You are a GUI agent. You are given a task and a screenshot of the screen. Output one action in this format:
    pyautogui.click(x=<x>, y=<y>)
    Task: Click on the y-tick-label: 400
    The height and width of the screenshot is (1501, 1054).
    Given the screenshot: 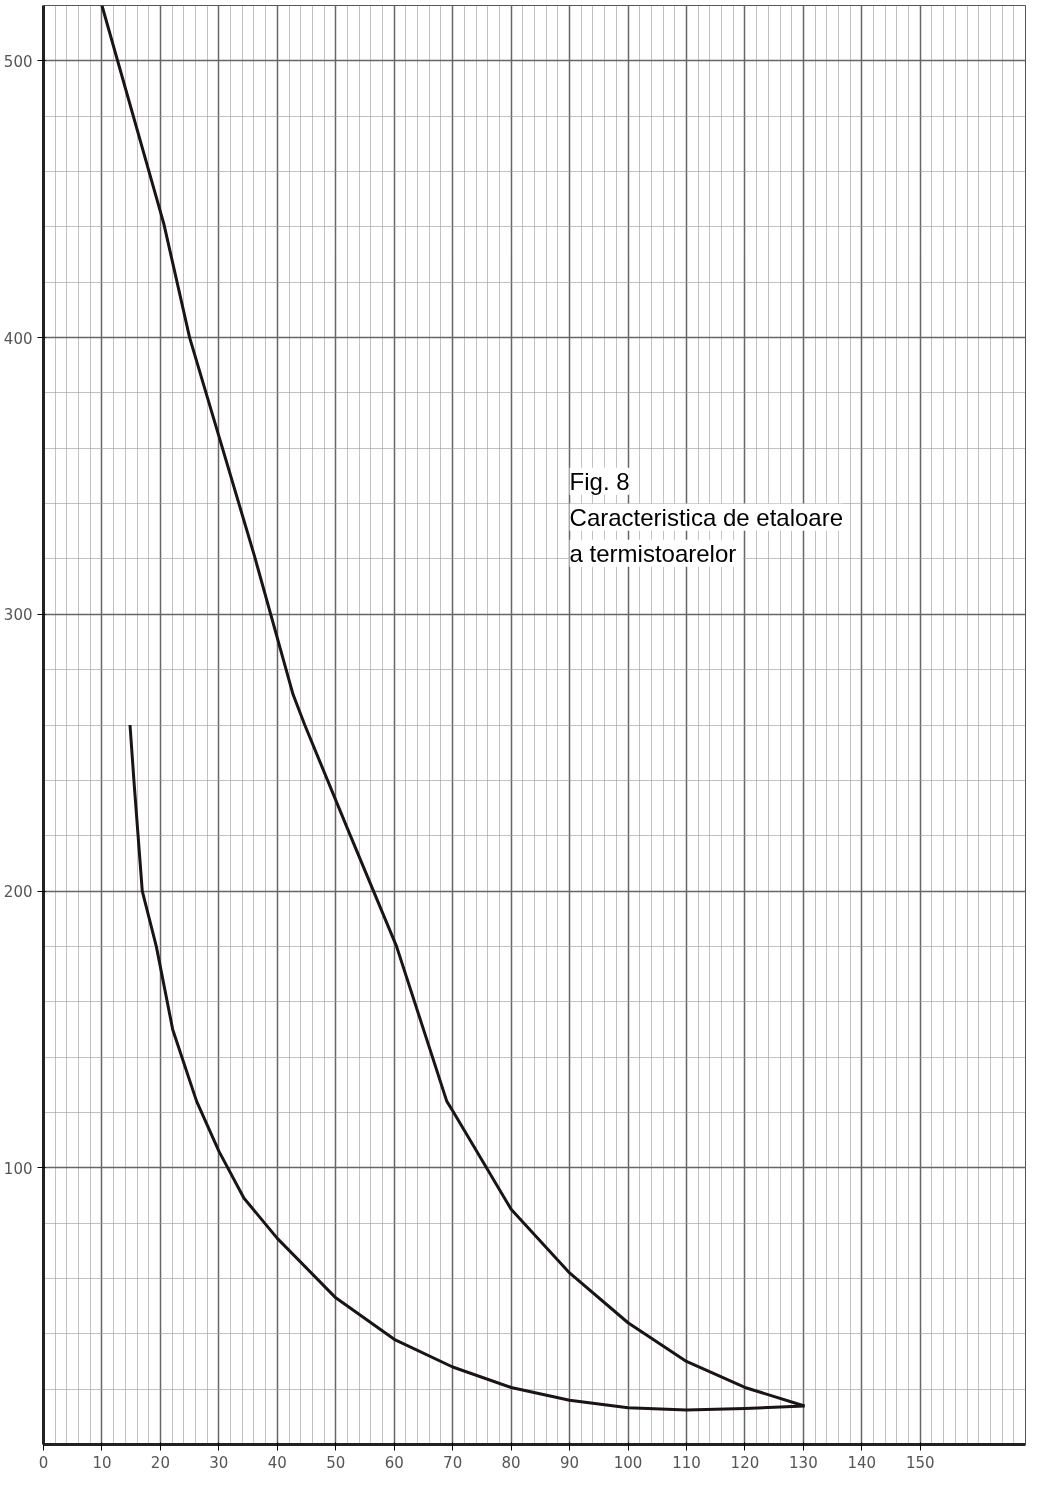 What is the action you would take?
    pyautogui.click(x=18, y=338)
    